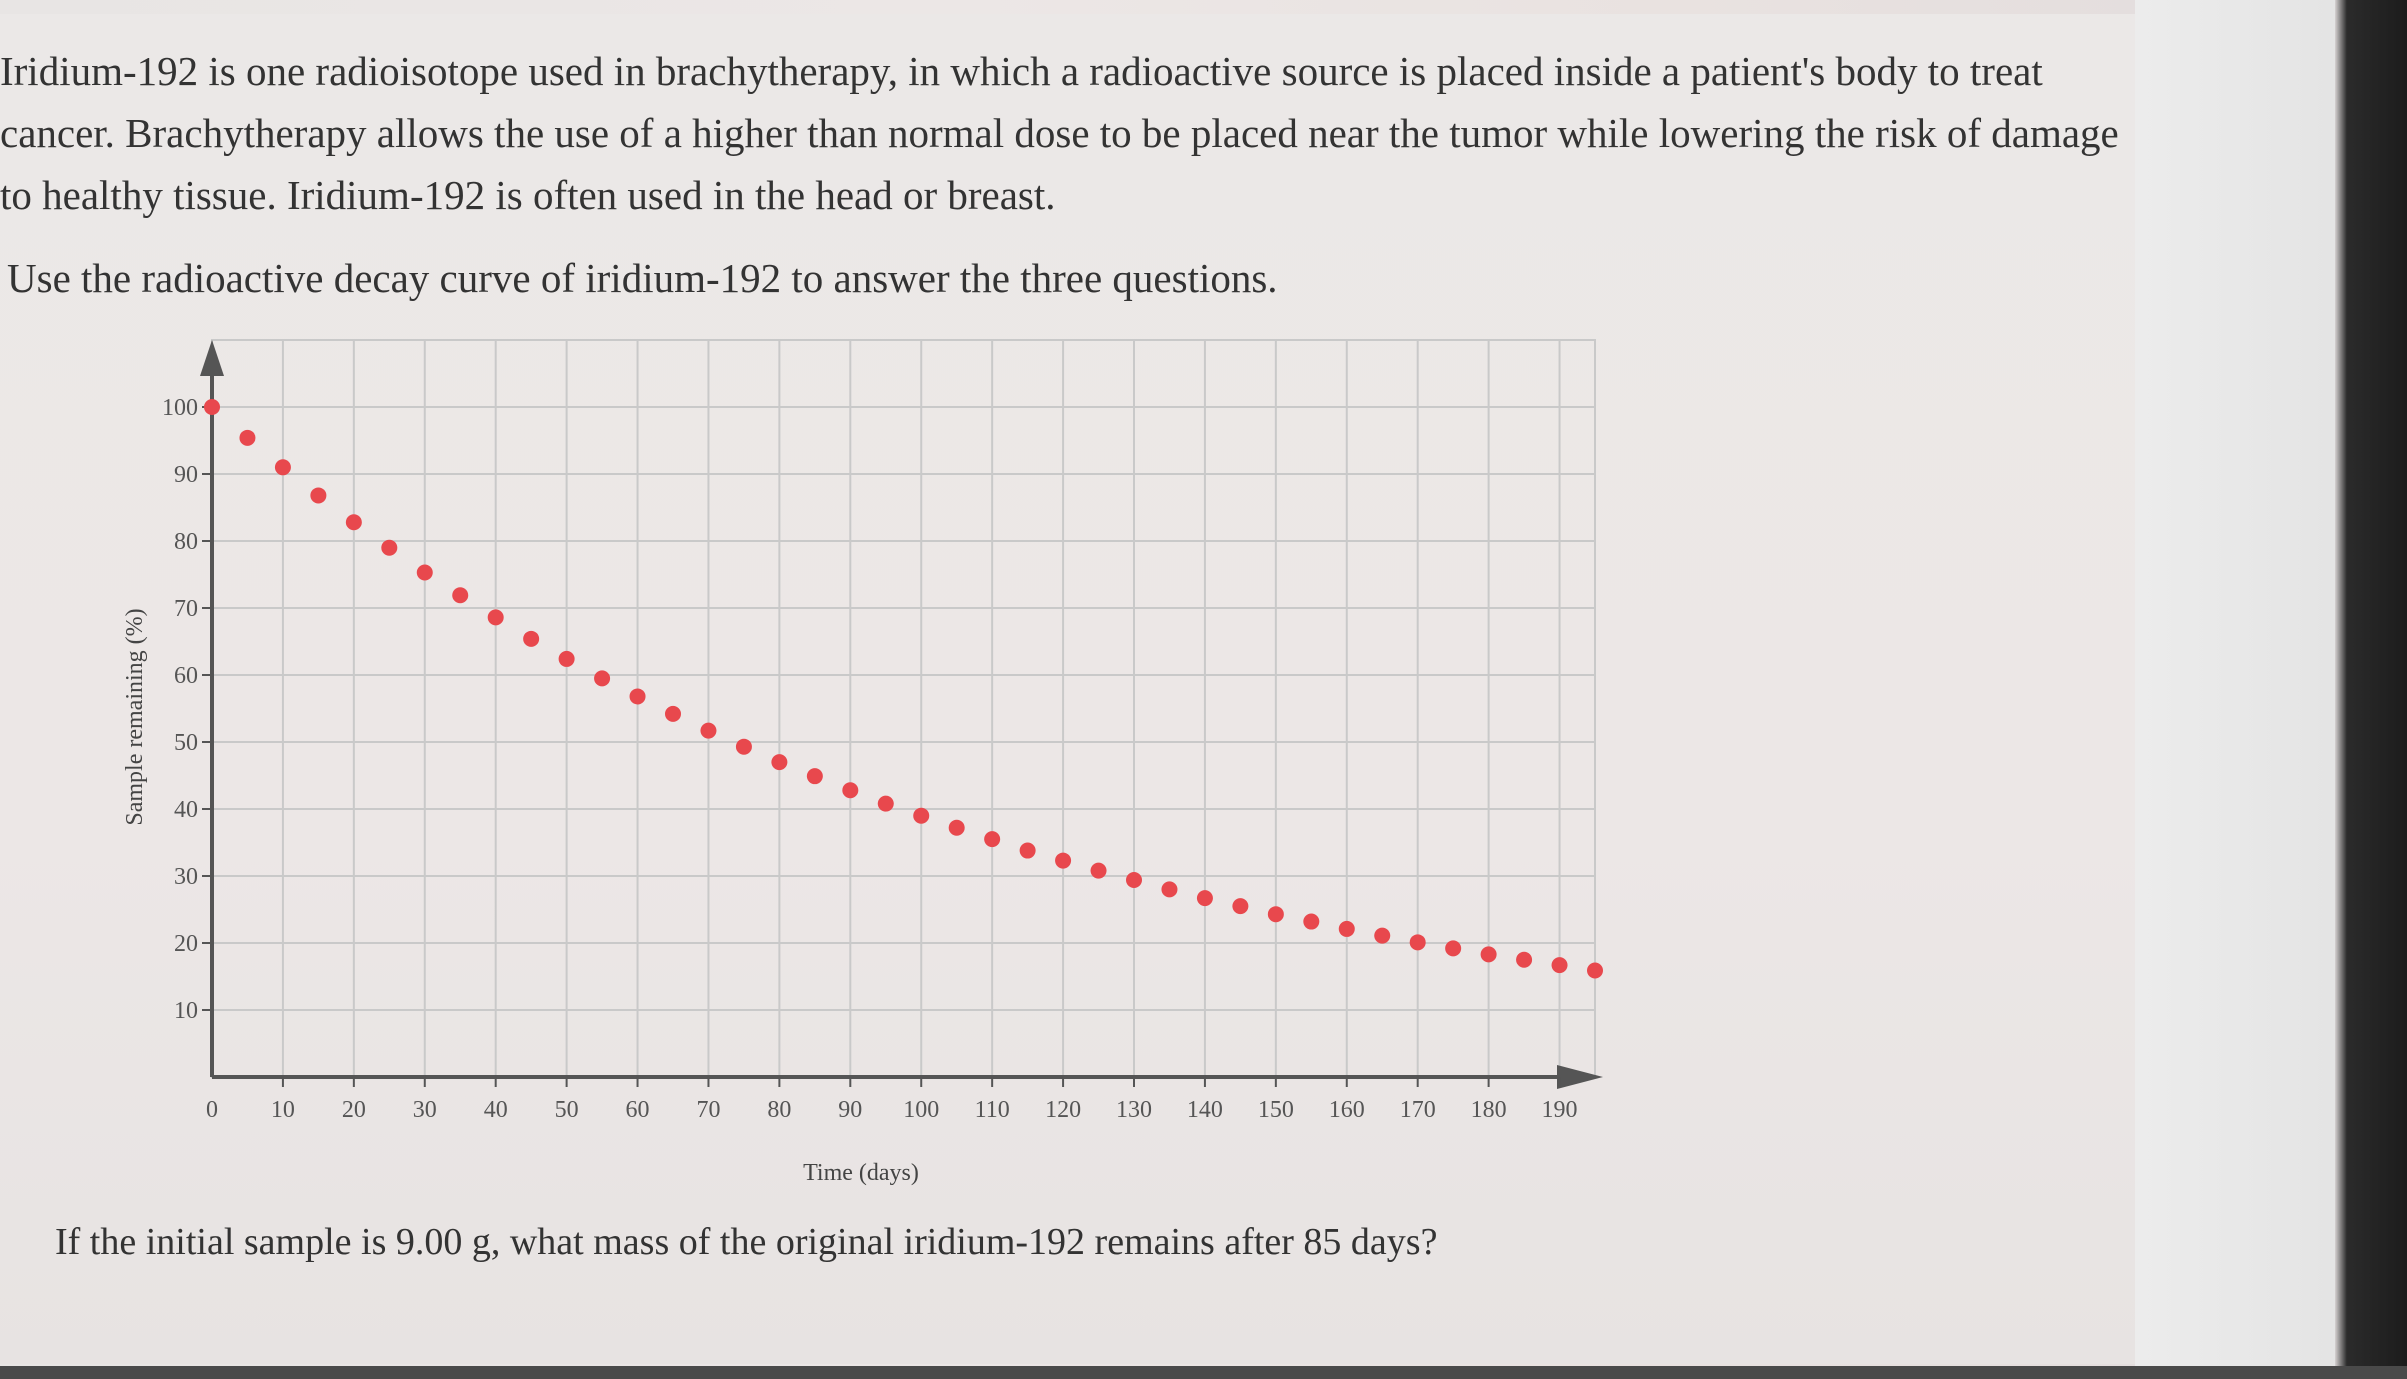 Image resolution: width=2407 pixels, height=1379 pixels. I want to click on y-tick-label: 50, so click(186, 743).